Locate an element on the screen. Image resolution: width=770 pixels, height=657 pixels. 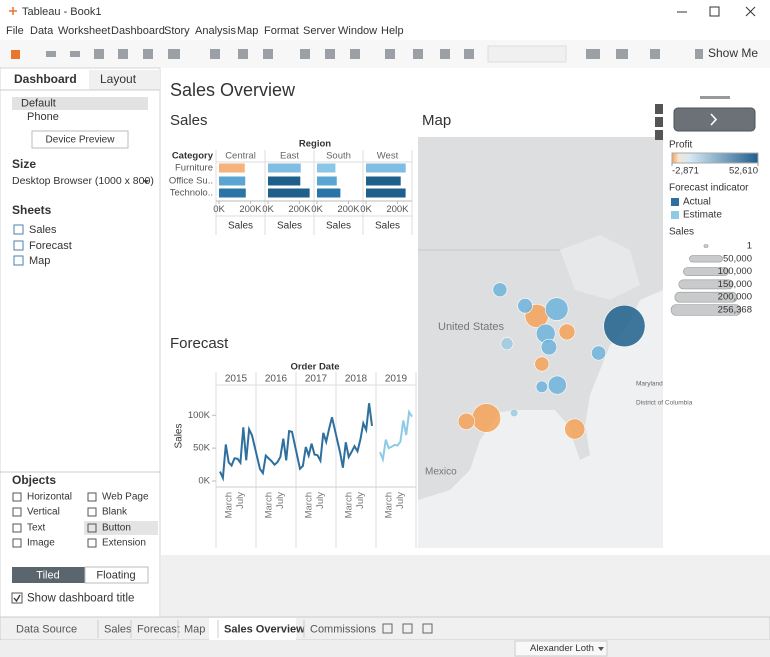
panel-tab: Layout is located at coordinates (118, 79).